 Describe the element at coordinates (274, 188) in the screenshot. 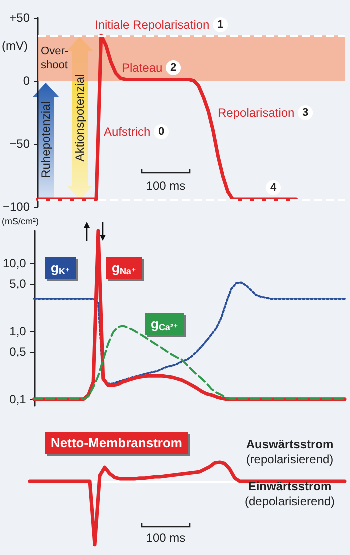

I see `annotation: 4` at that location.